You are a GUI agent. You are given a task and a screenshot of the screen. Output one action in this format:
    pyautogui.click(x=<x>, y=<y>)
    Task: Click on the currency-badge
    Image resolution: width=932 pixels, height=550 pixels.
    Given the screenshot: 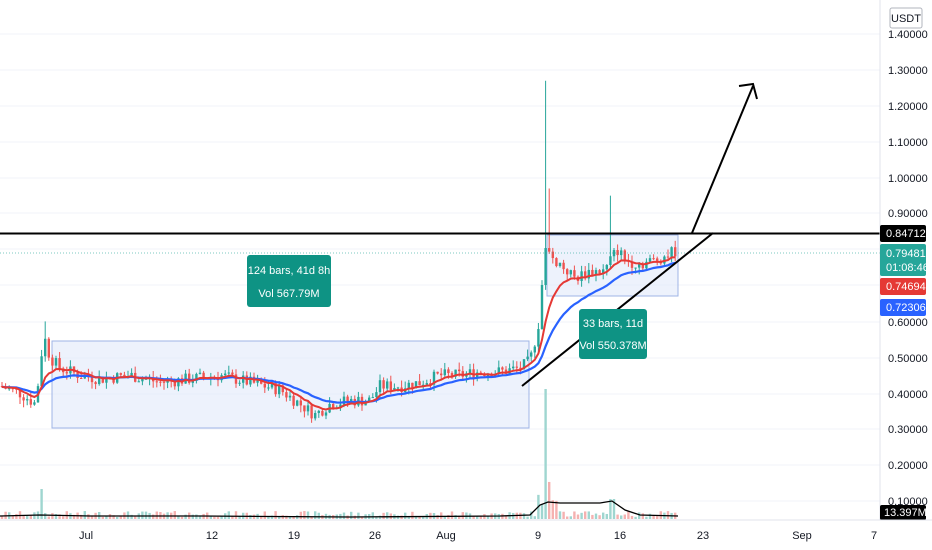 What is the action you would take?
    pyautogui.click(x=906, y=18)
    